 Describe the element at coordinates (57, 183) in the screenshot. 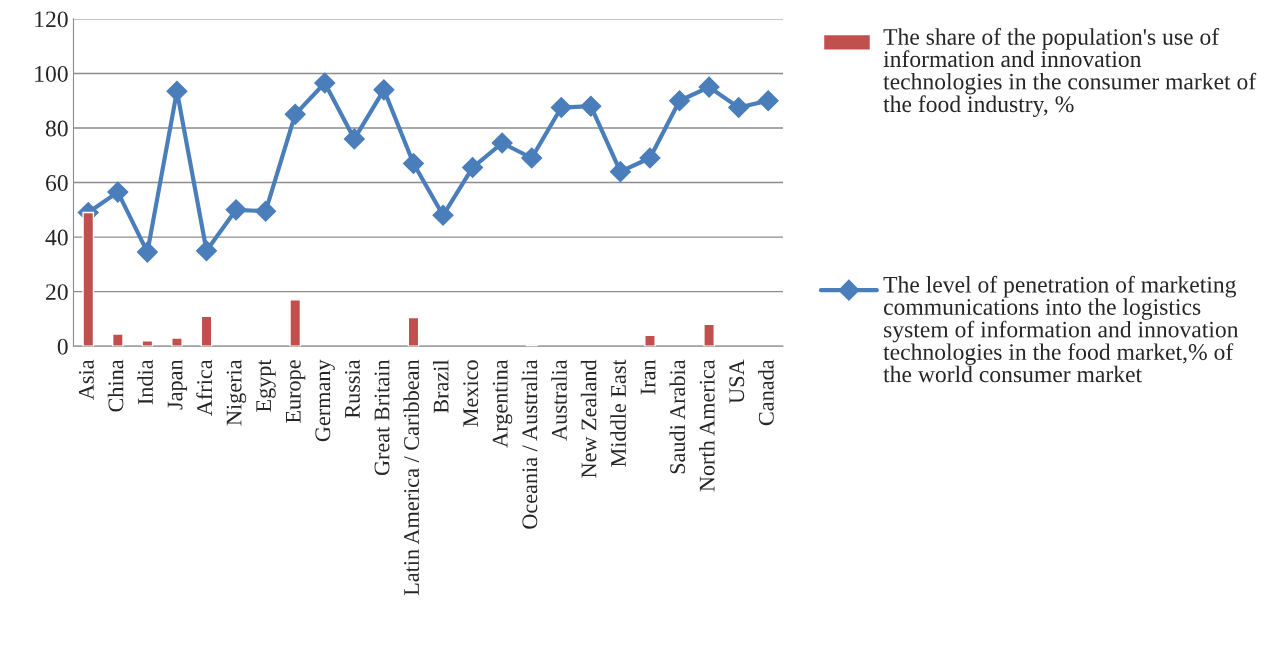

I see `y-tick-label: 60` at that location.